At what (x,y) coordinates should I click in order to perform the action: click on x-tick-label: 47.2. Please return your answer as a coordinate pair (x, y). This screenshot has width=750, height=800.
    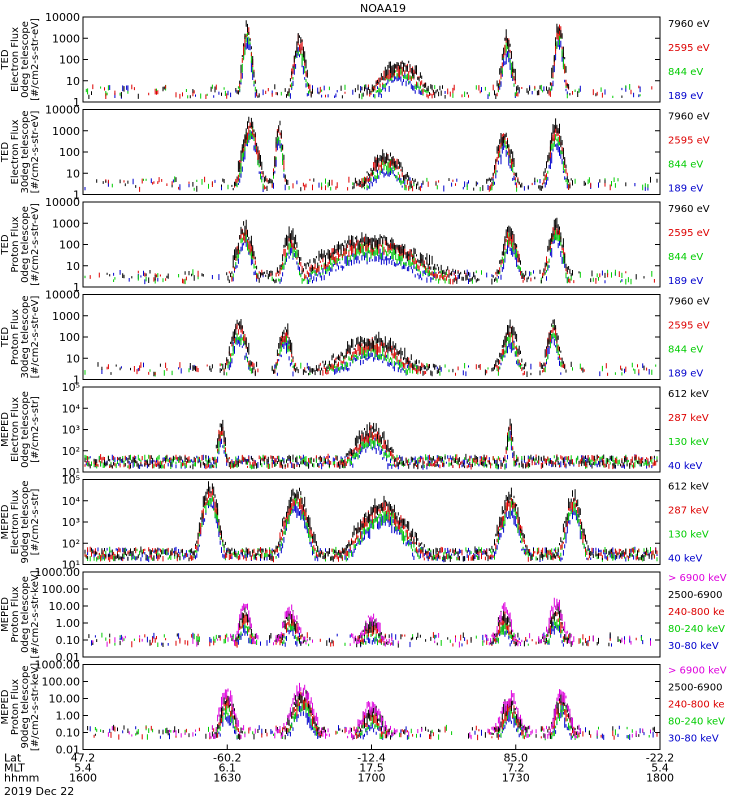
    Looking at the image, I should click on (83, 758).